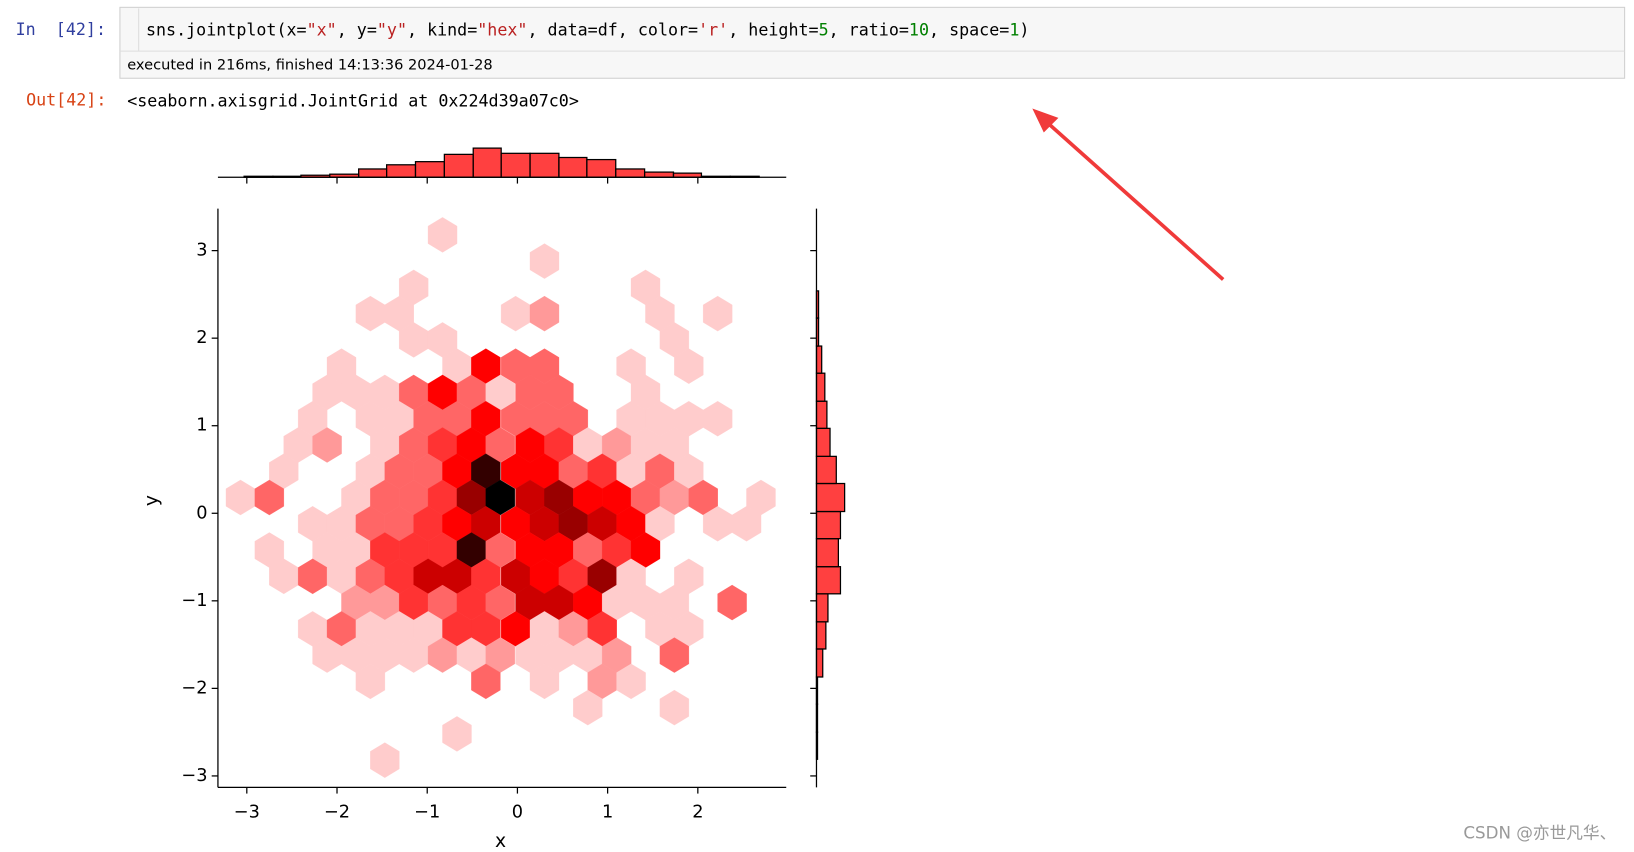 This screenshot has width=1634, height=852. What do you see at coordinates (201, 513) in the screenshot?
I see `y-tick-label: 0` at bounding box center [201, 513].